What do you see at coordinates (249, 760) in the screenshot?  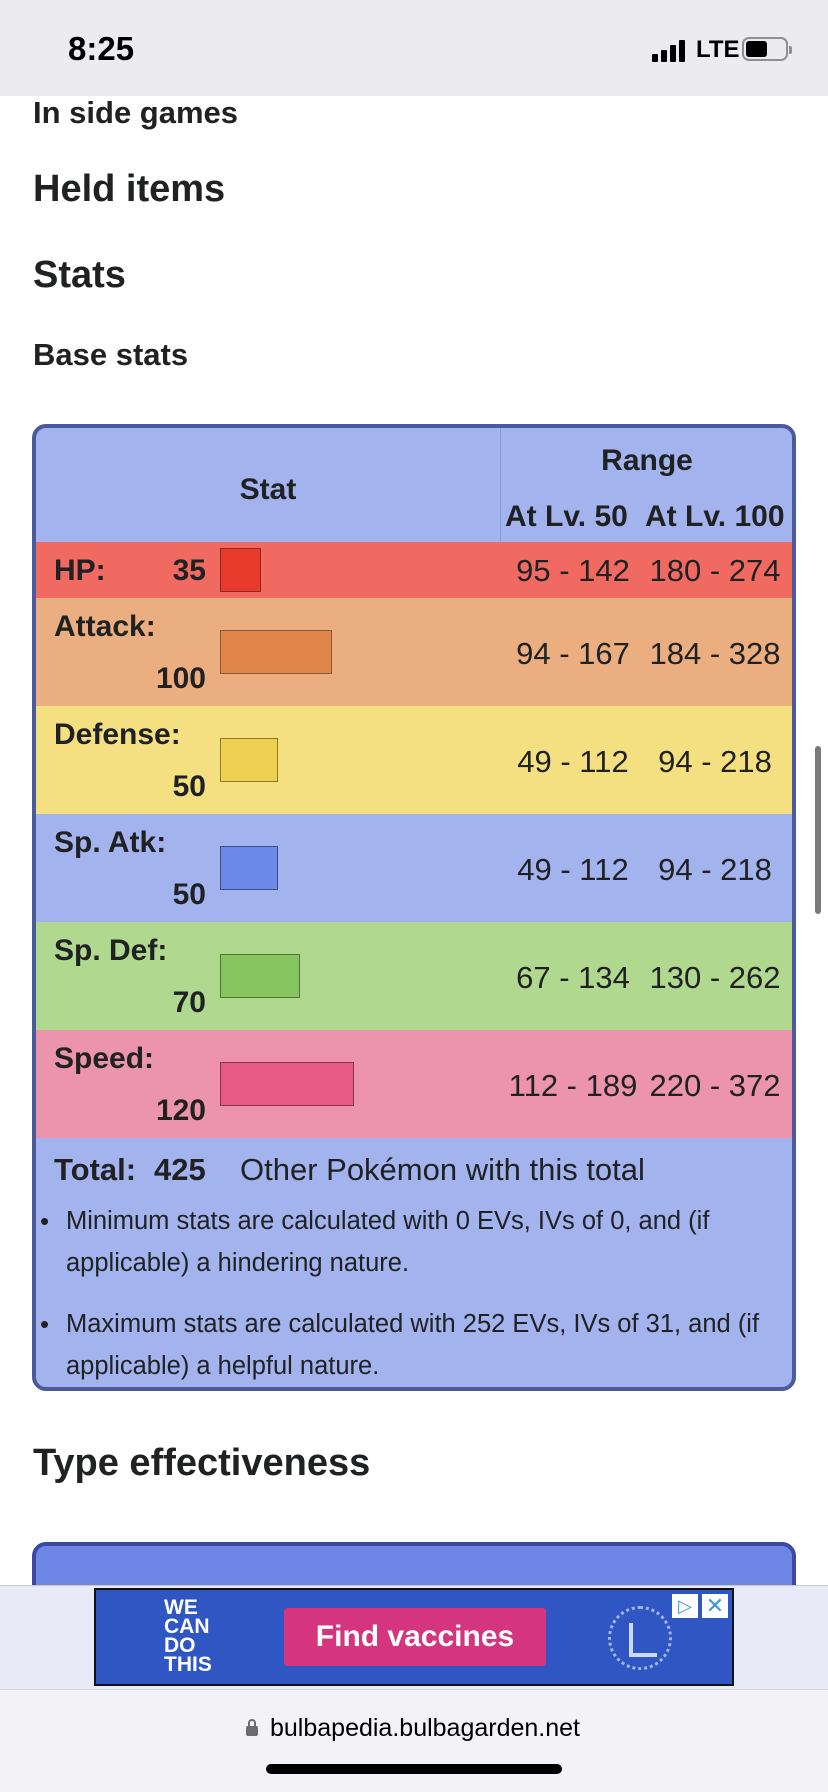 I see `stat-bar-defense` at bounding box center [249, 760].